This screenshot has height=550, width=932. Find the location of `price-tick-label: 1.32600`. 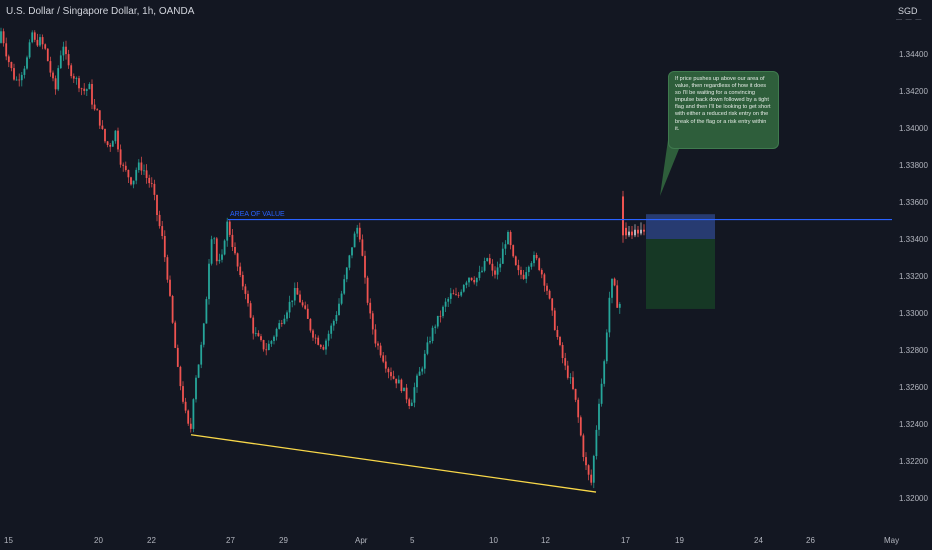

price-tick-label: 1.32600 is located at coordinates (913, 387).